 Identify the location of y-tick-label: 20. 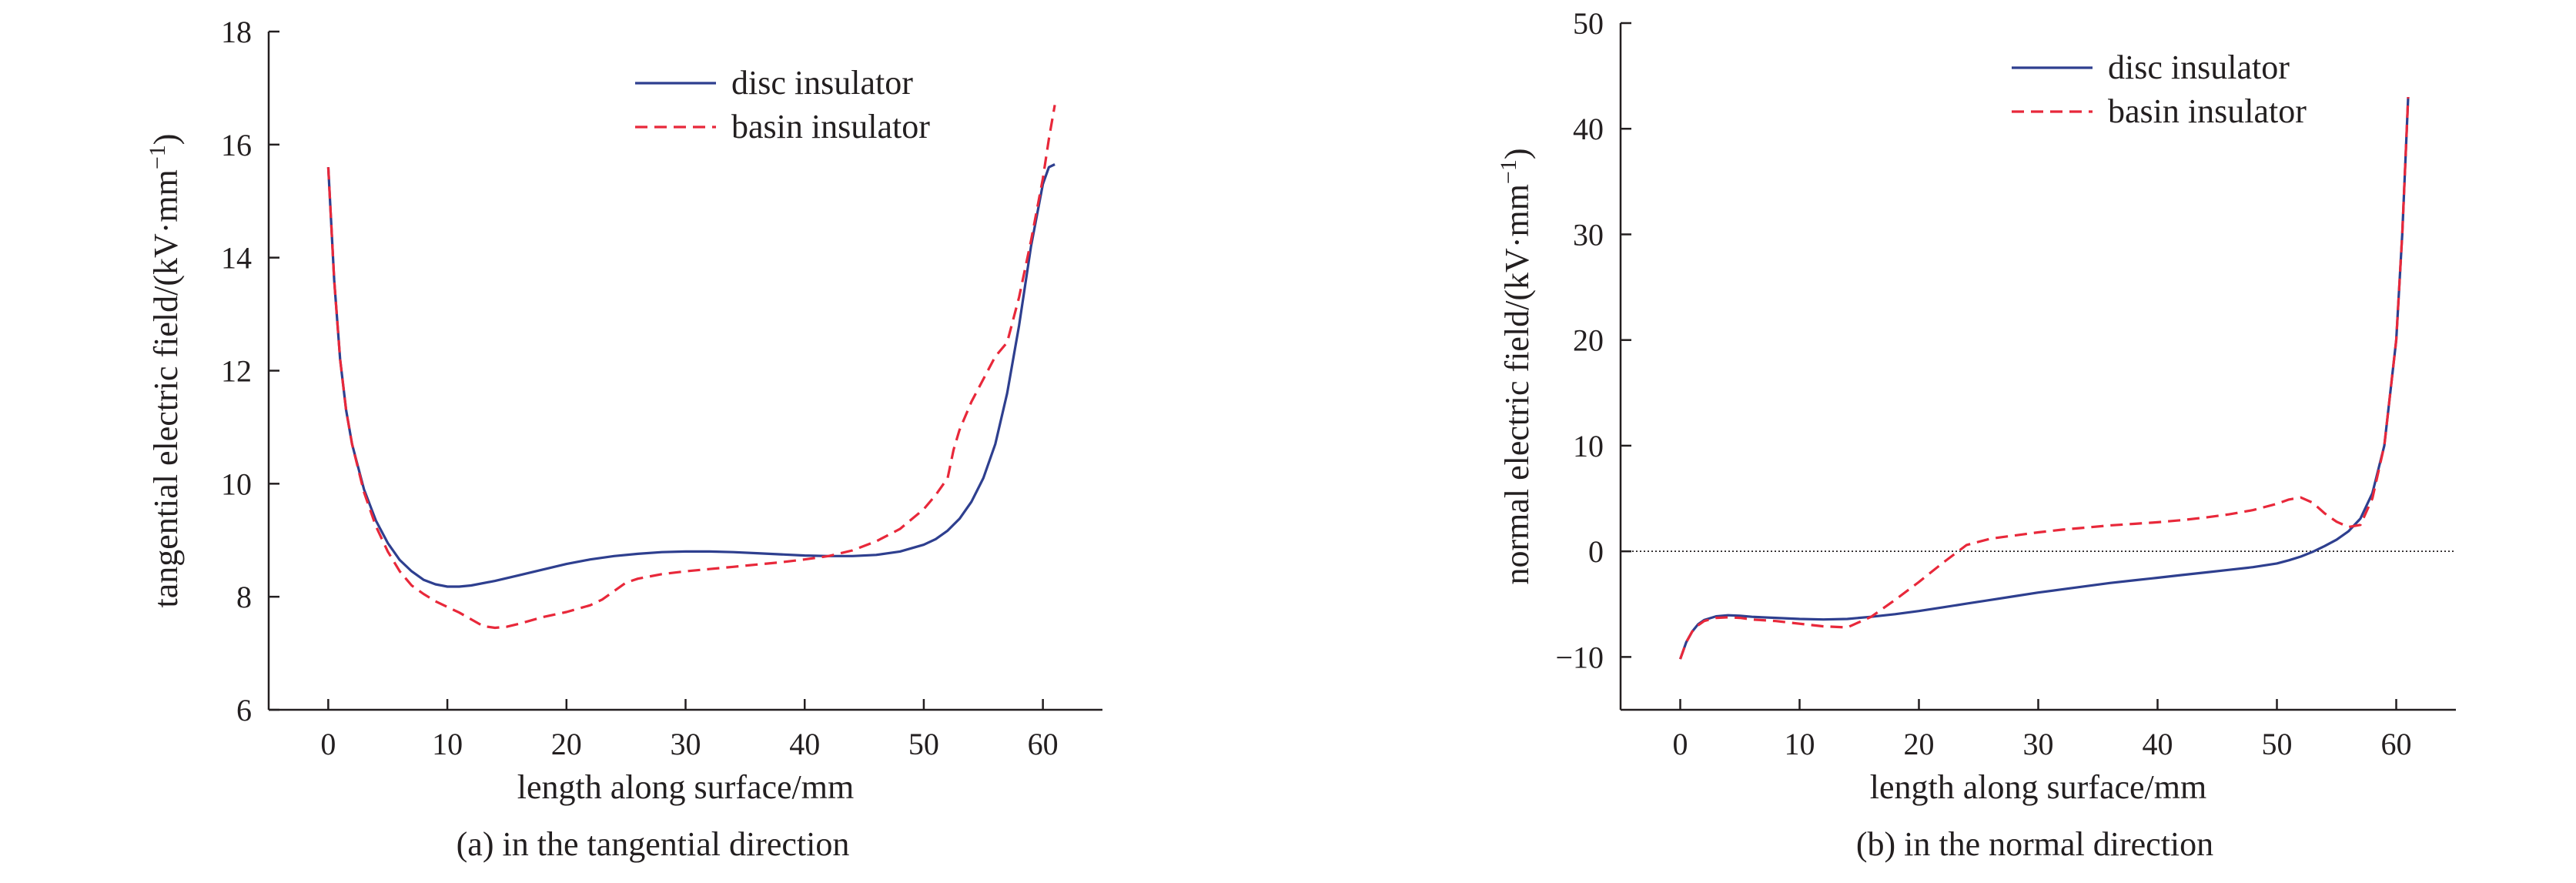
(1588, 340).